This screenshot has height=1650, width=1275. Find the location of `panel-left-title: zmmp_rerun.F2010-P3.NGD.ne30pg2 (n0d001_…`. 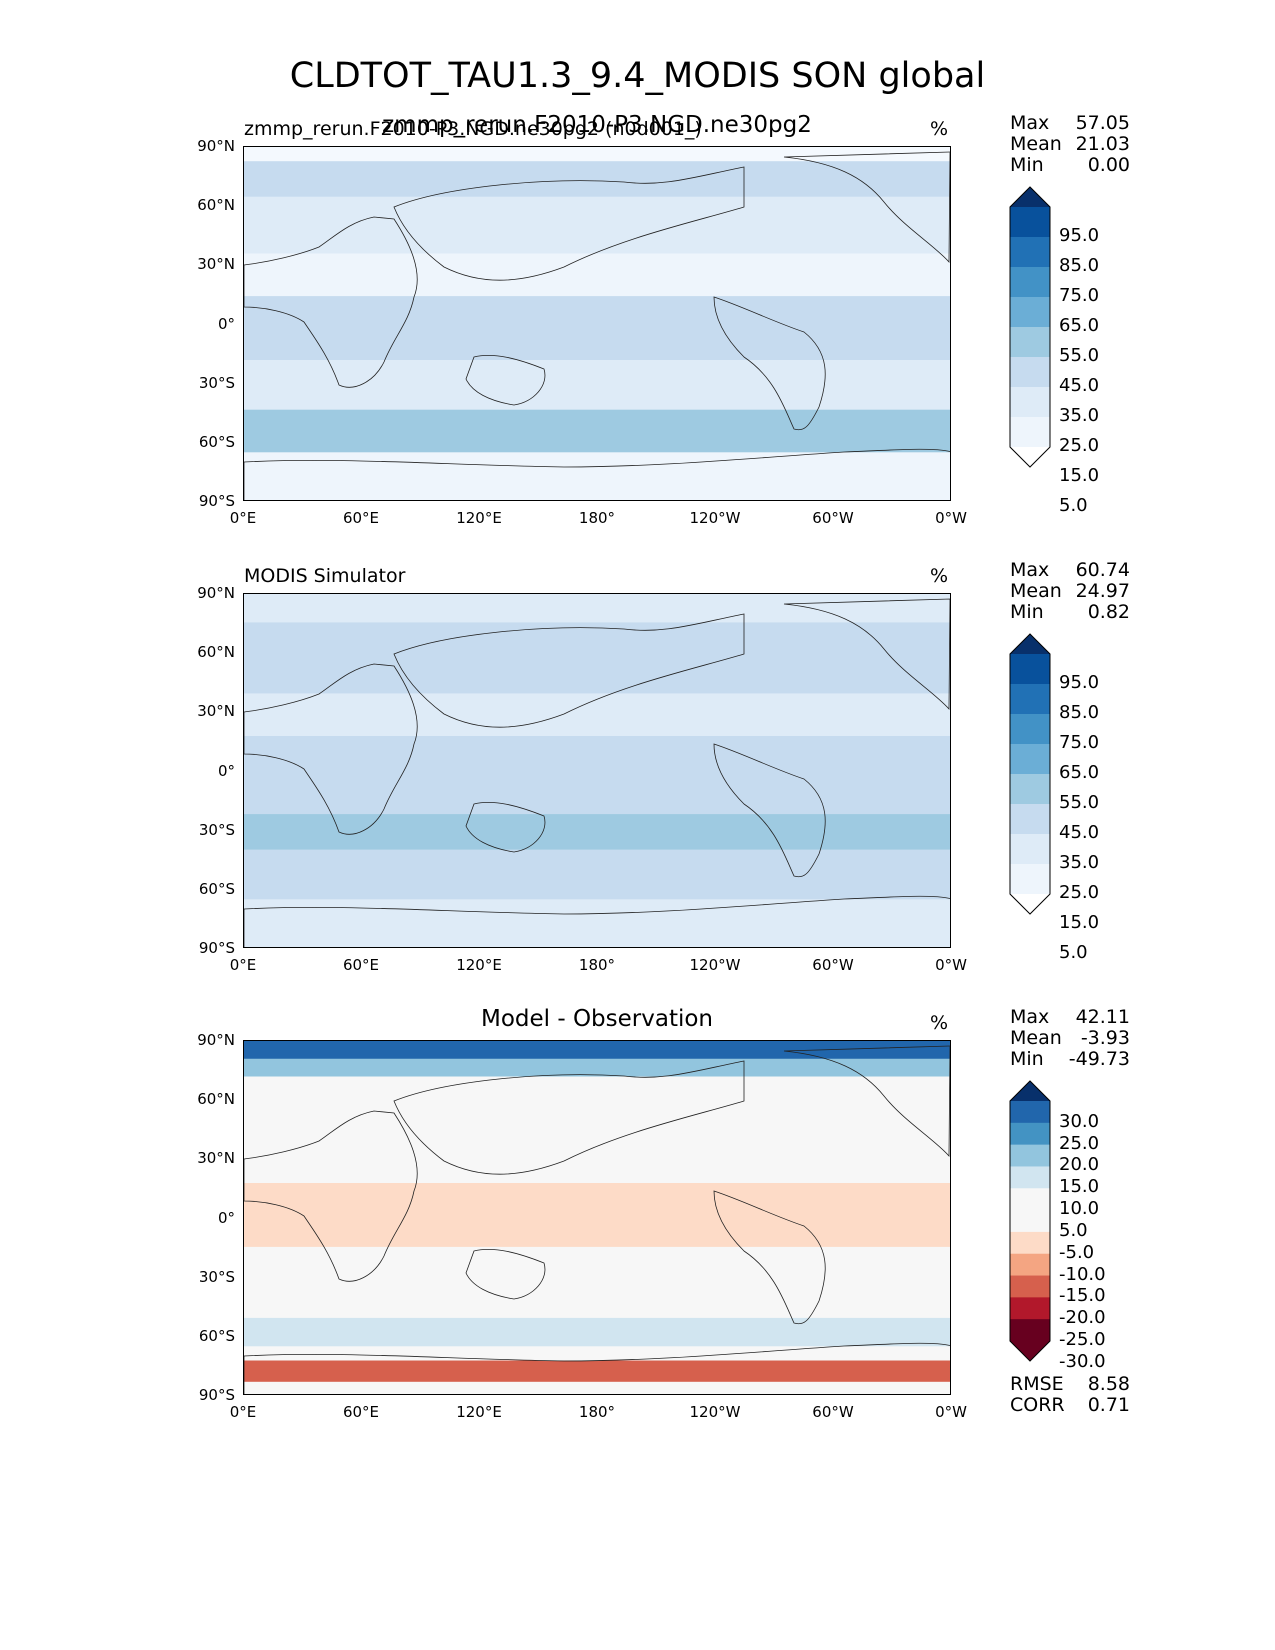

panel-left-title: zmmp_rerun.F2010-P3.NGD.ne30pg2 (n0d001_… is located at coordinates (473, 129).